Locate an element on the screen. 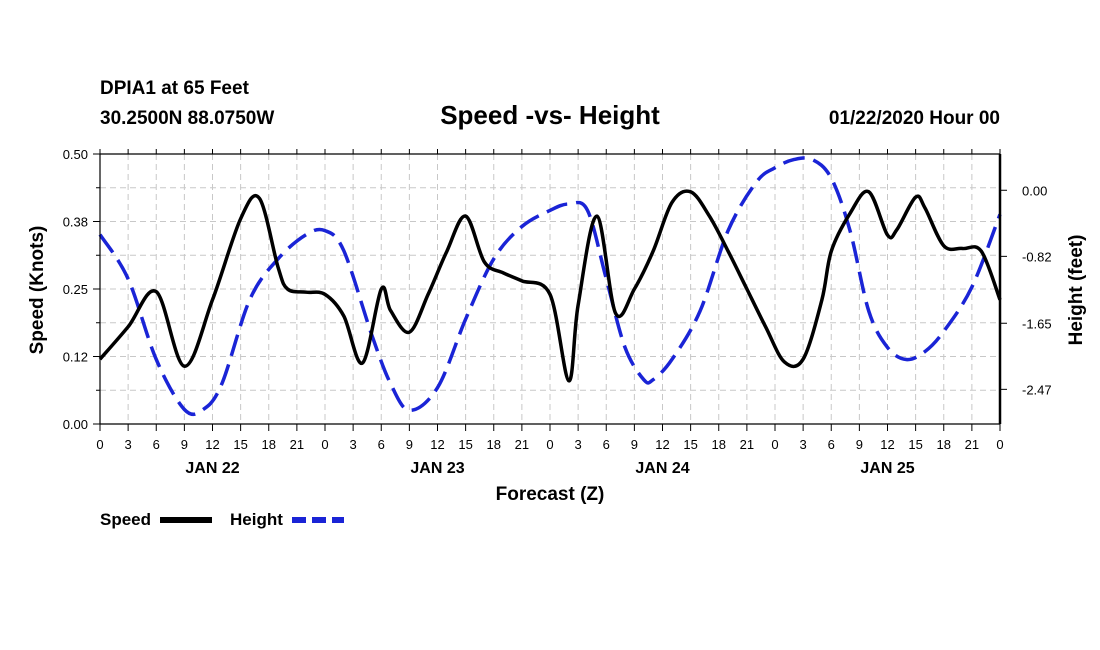  x-axis-title: Forecast (Z) is located at coordinates (550, 494).